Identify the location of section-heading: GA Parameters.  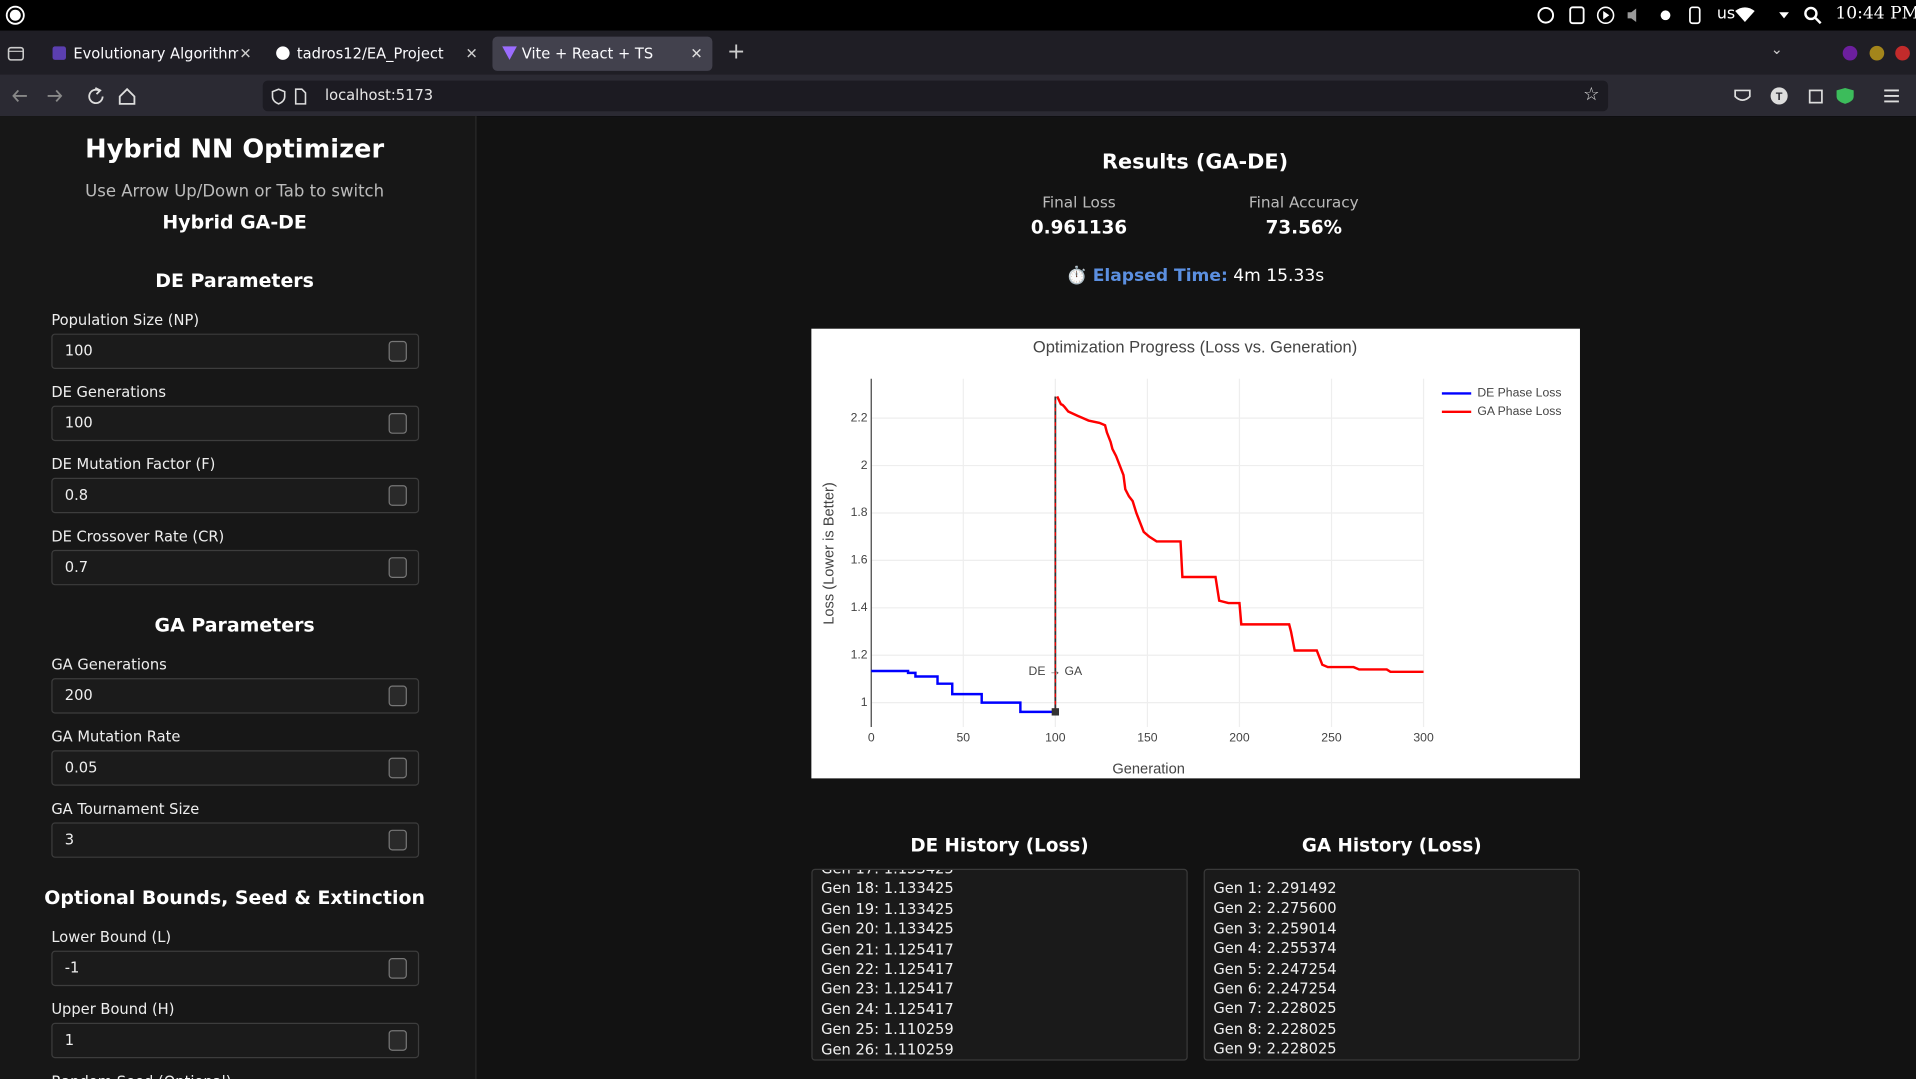
(234, 625).